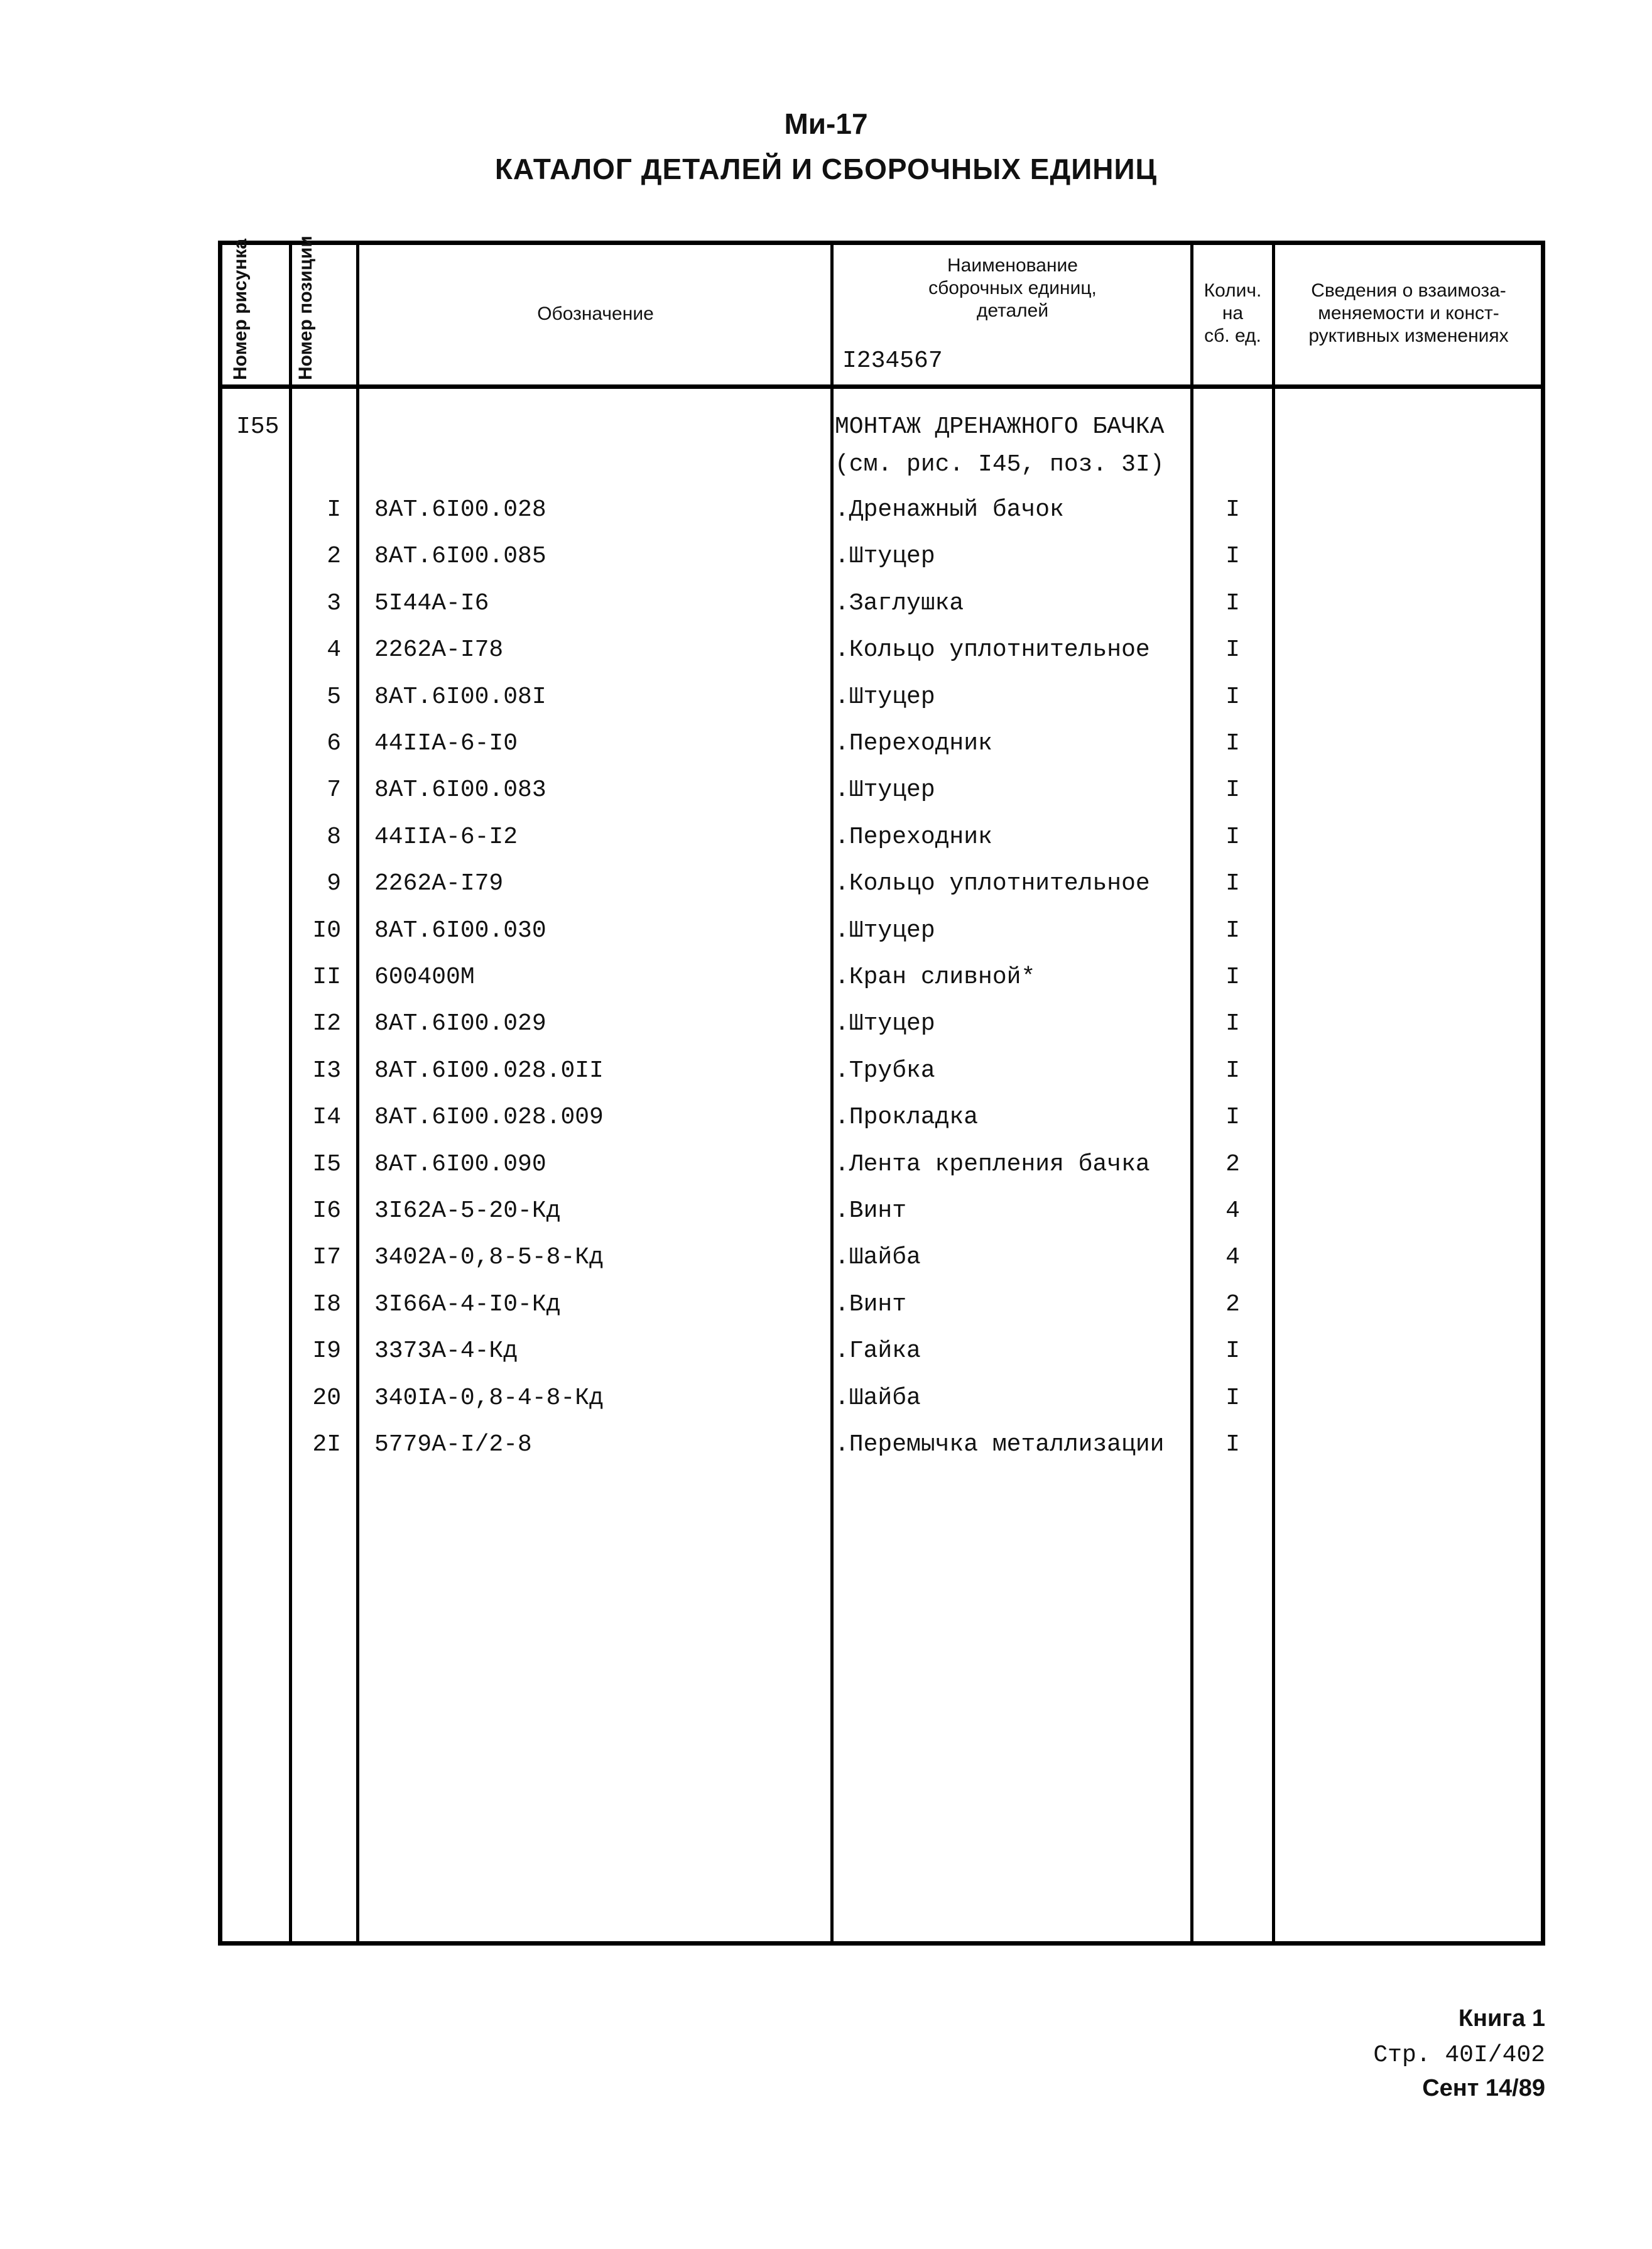  Describe the element at coordinates (334, 837) in the screenshot. I see `row-position: 8` at that location.